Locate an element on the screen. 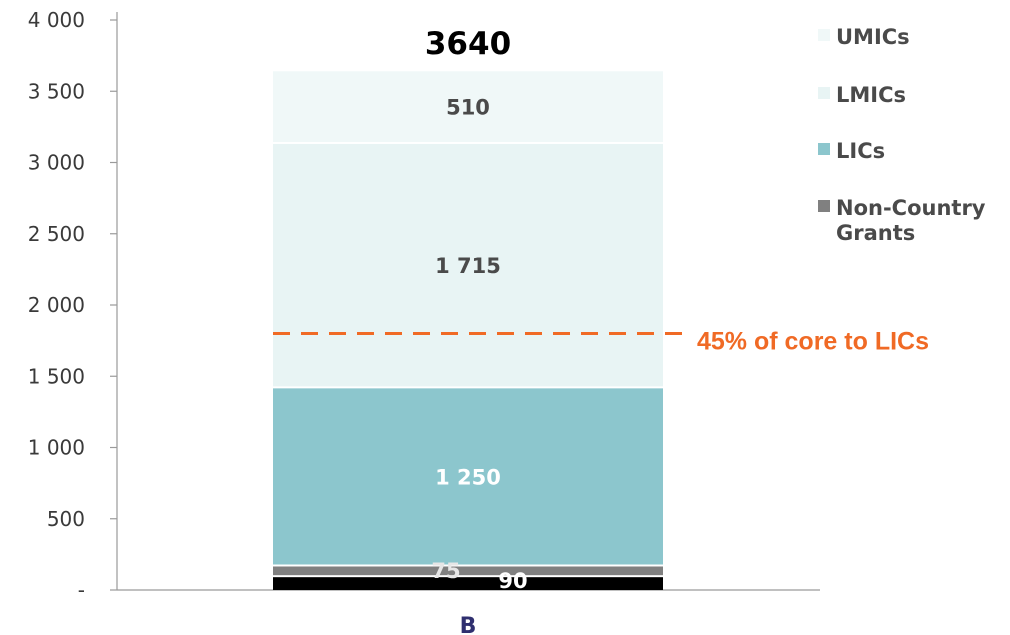 Image resolution: width=1010 pixels, height=635 pixels. y-tick-label: 1 000 is located at coordinates (56, 448).